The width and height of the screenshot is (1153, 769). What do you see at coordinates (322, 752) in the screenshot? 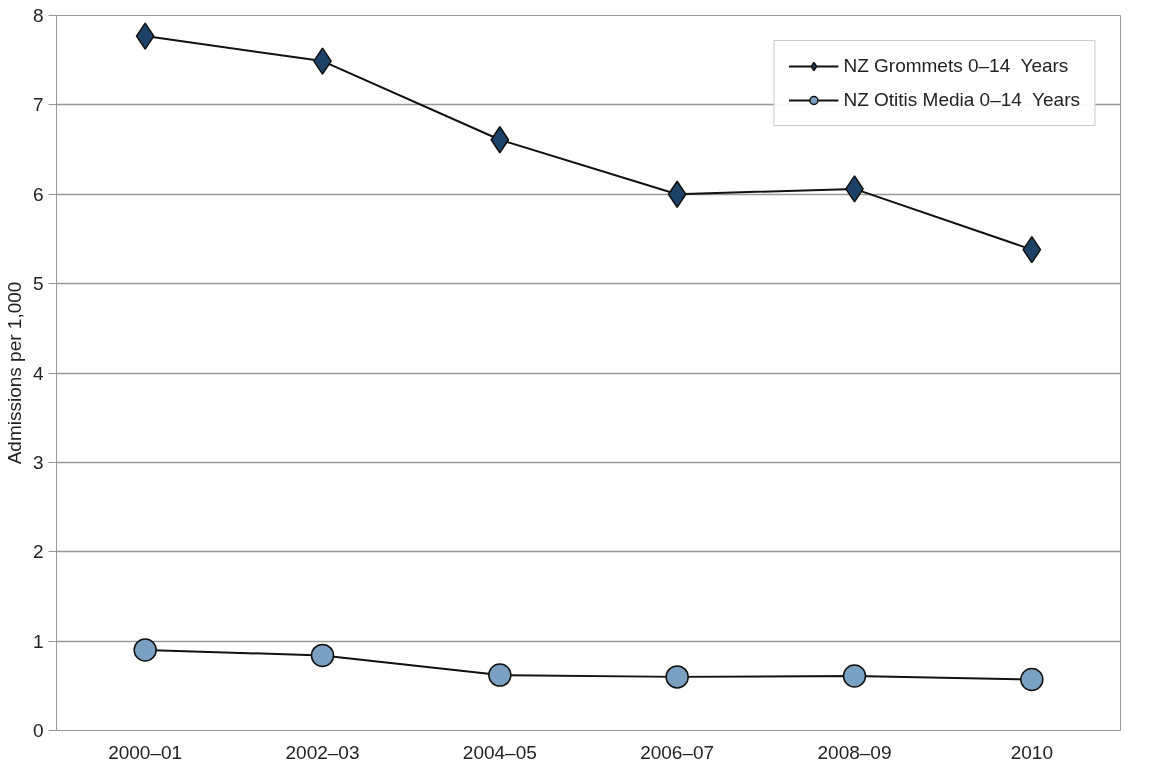
I see `x-tick-label: 2002–03` at bounding box center [322, 752].